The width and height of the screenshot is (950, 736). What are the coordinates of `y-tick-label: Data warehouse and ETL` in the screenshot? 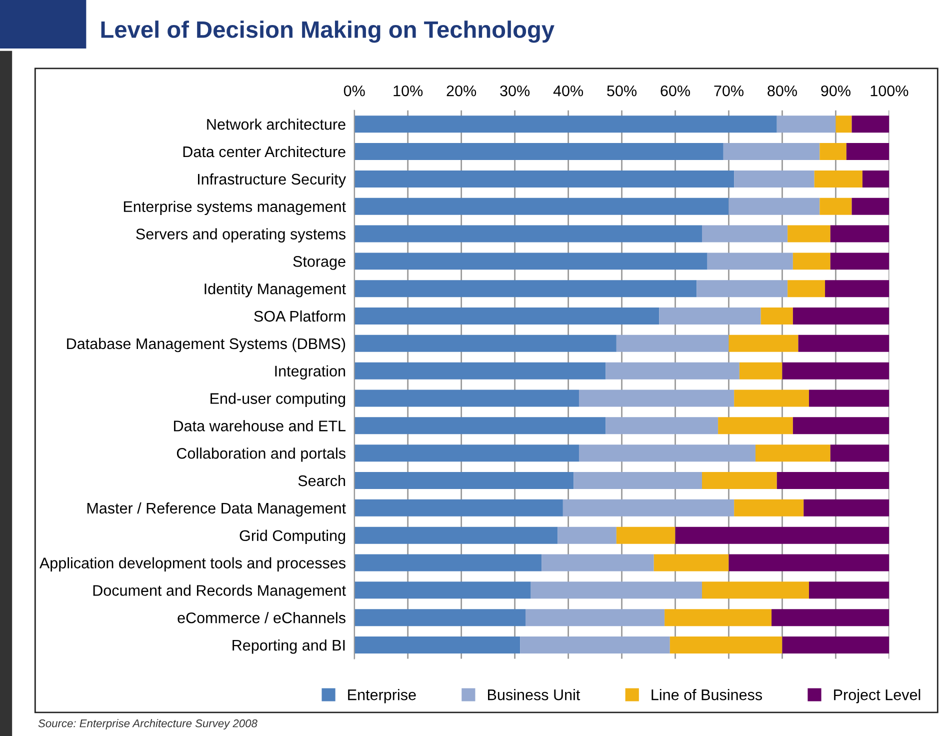 It's located at (260, 426).